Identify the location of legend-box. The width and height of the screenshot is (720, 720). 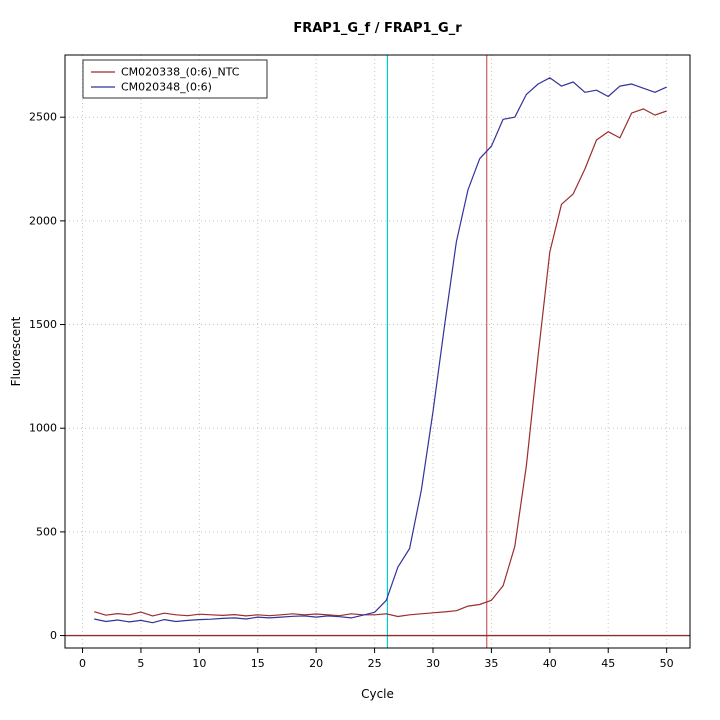
(175, 79).